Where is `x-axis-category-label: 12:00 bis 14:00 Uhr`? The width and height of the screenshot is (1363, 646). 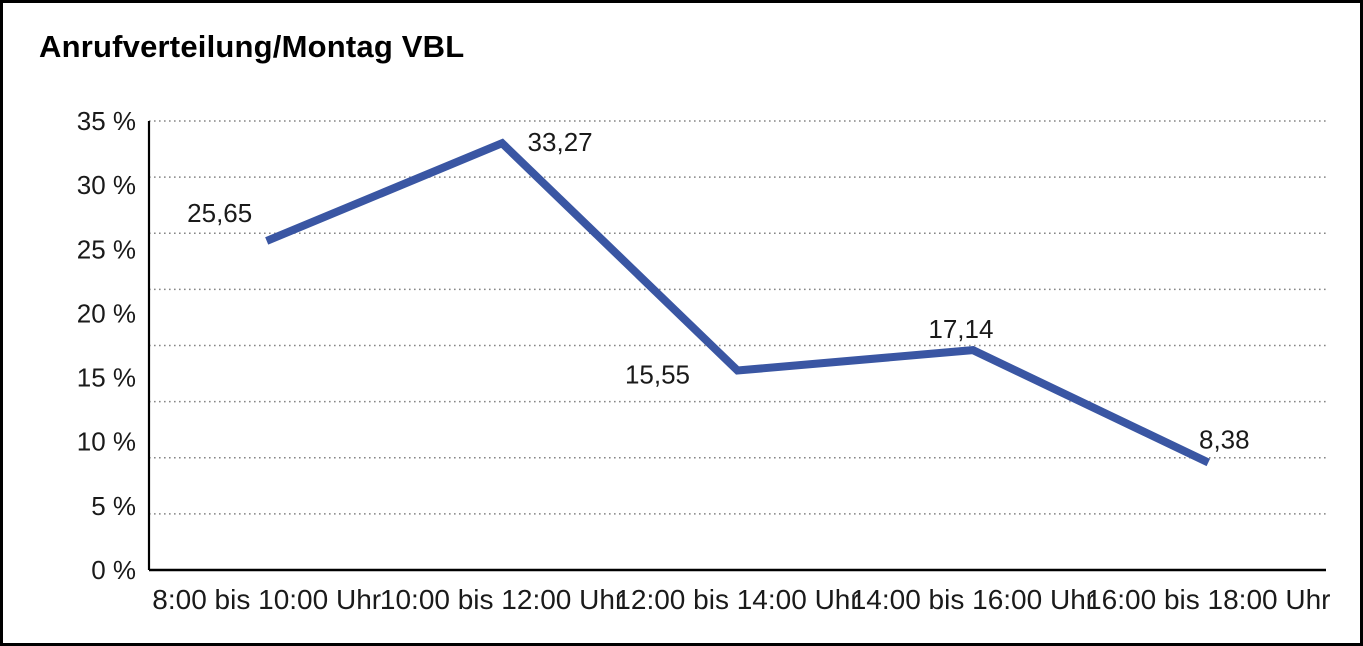
x-axis-category-label: 12:00 bis 14:00 Uhr is located at coordinates (737, 599).